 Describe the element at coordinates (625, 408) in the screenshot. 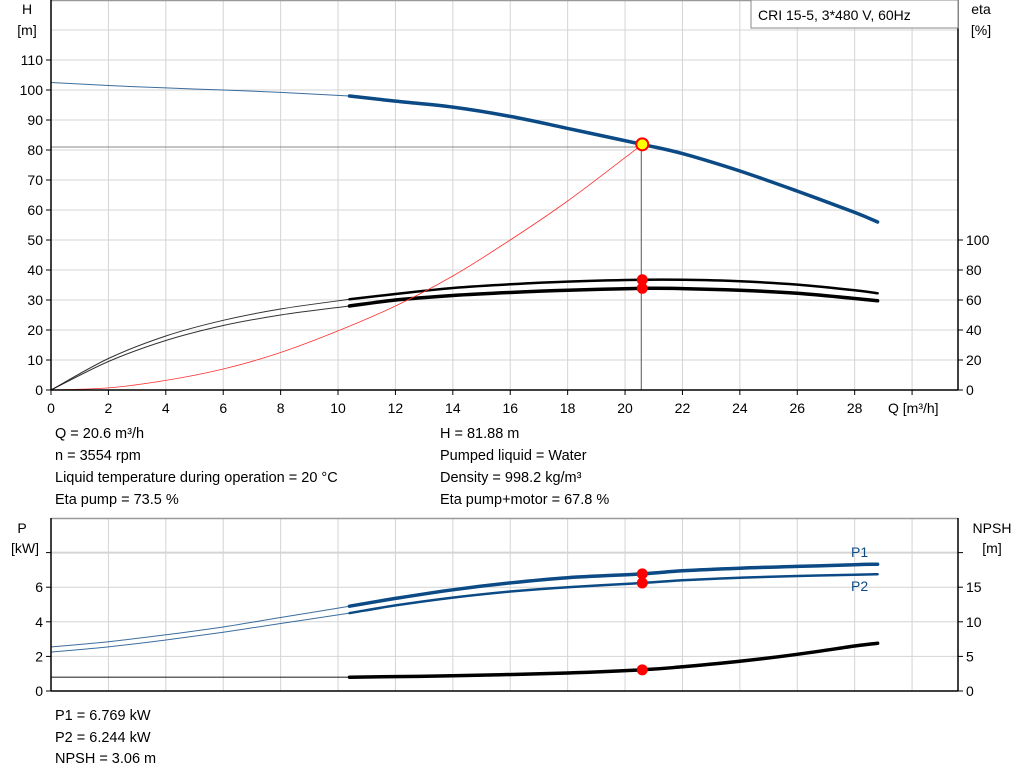

I see `x-tick-label: 20` at that location.